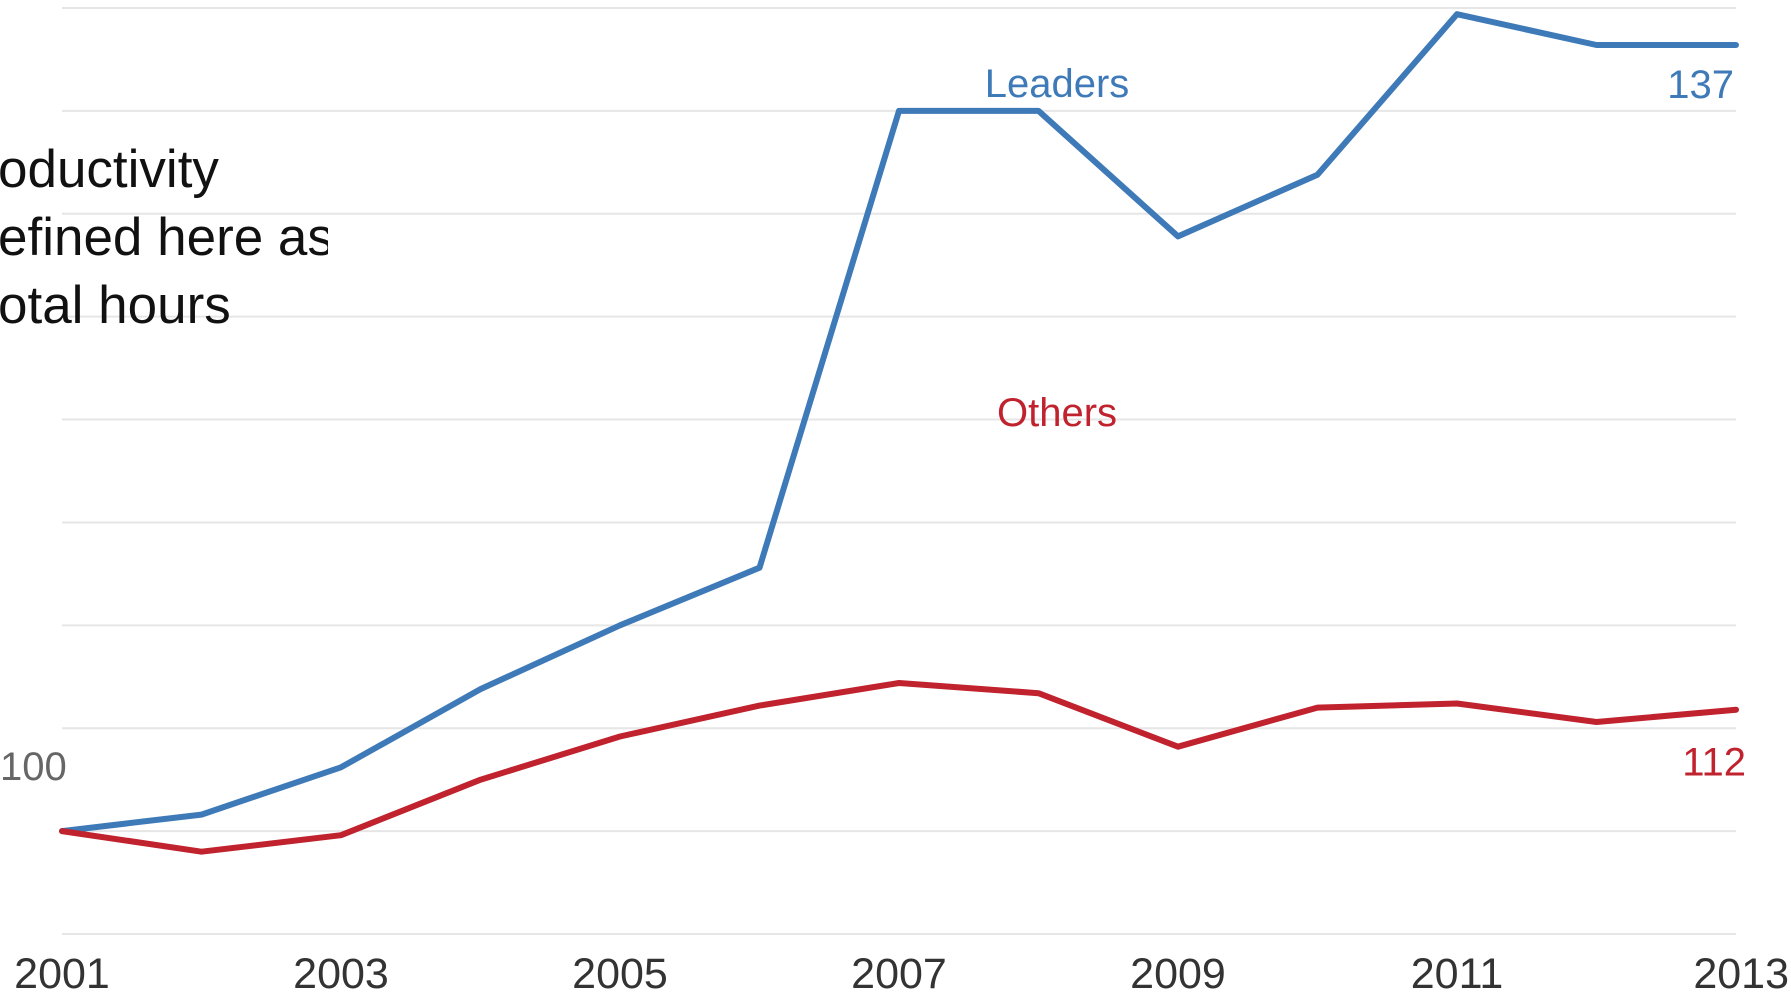 This screenshot has width=1791, height=1002. What do you see at coordinates (109, 169) in the screenshot?
I see `annotation-line-1: oductivity` at bounding box center [109, 169].